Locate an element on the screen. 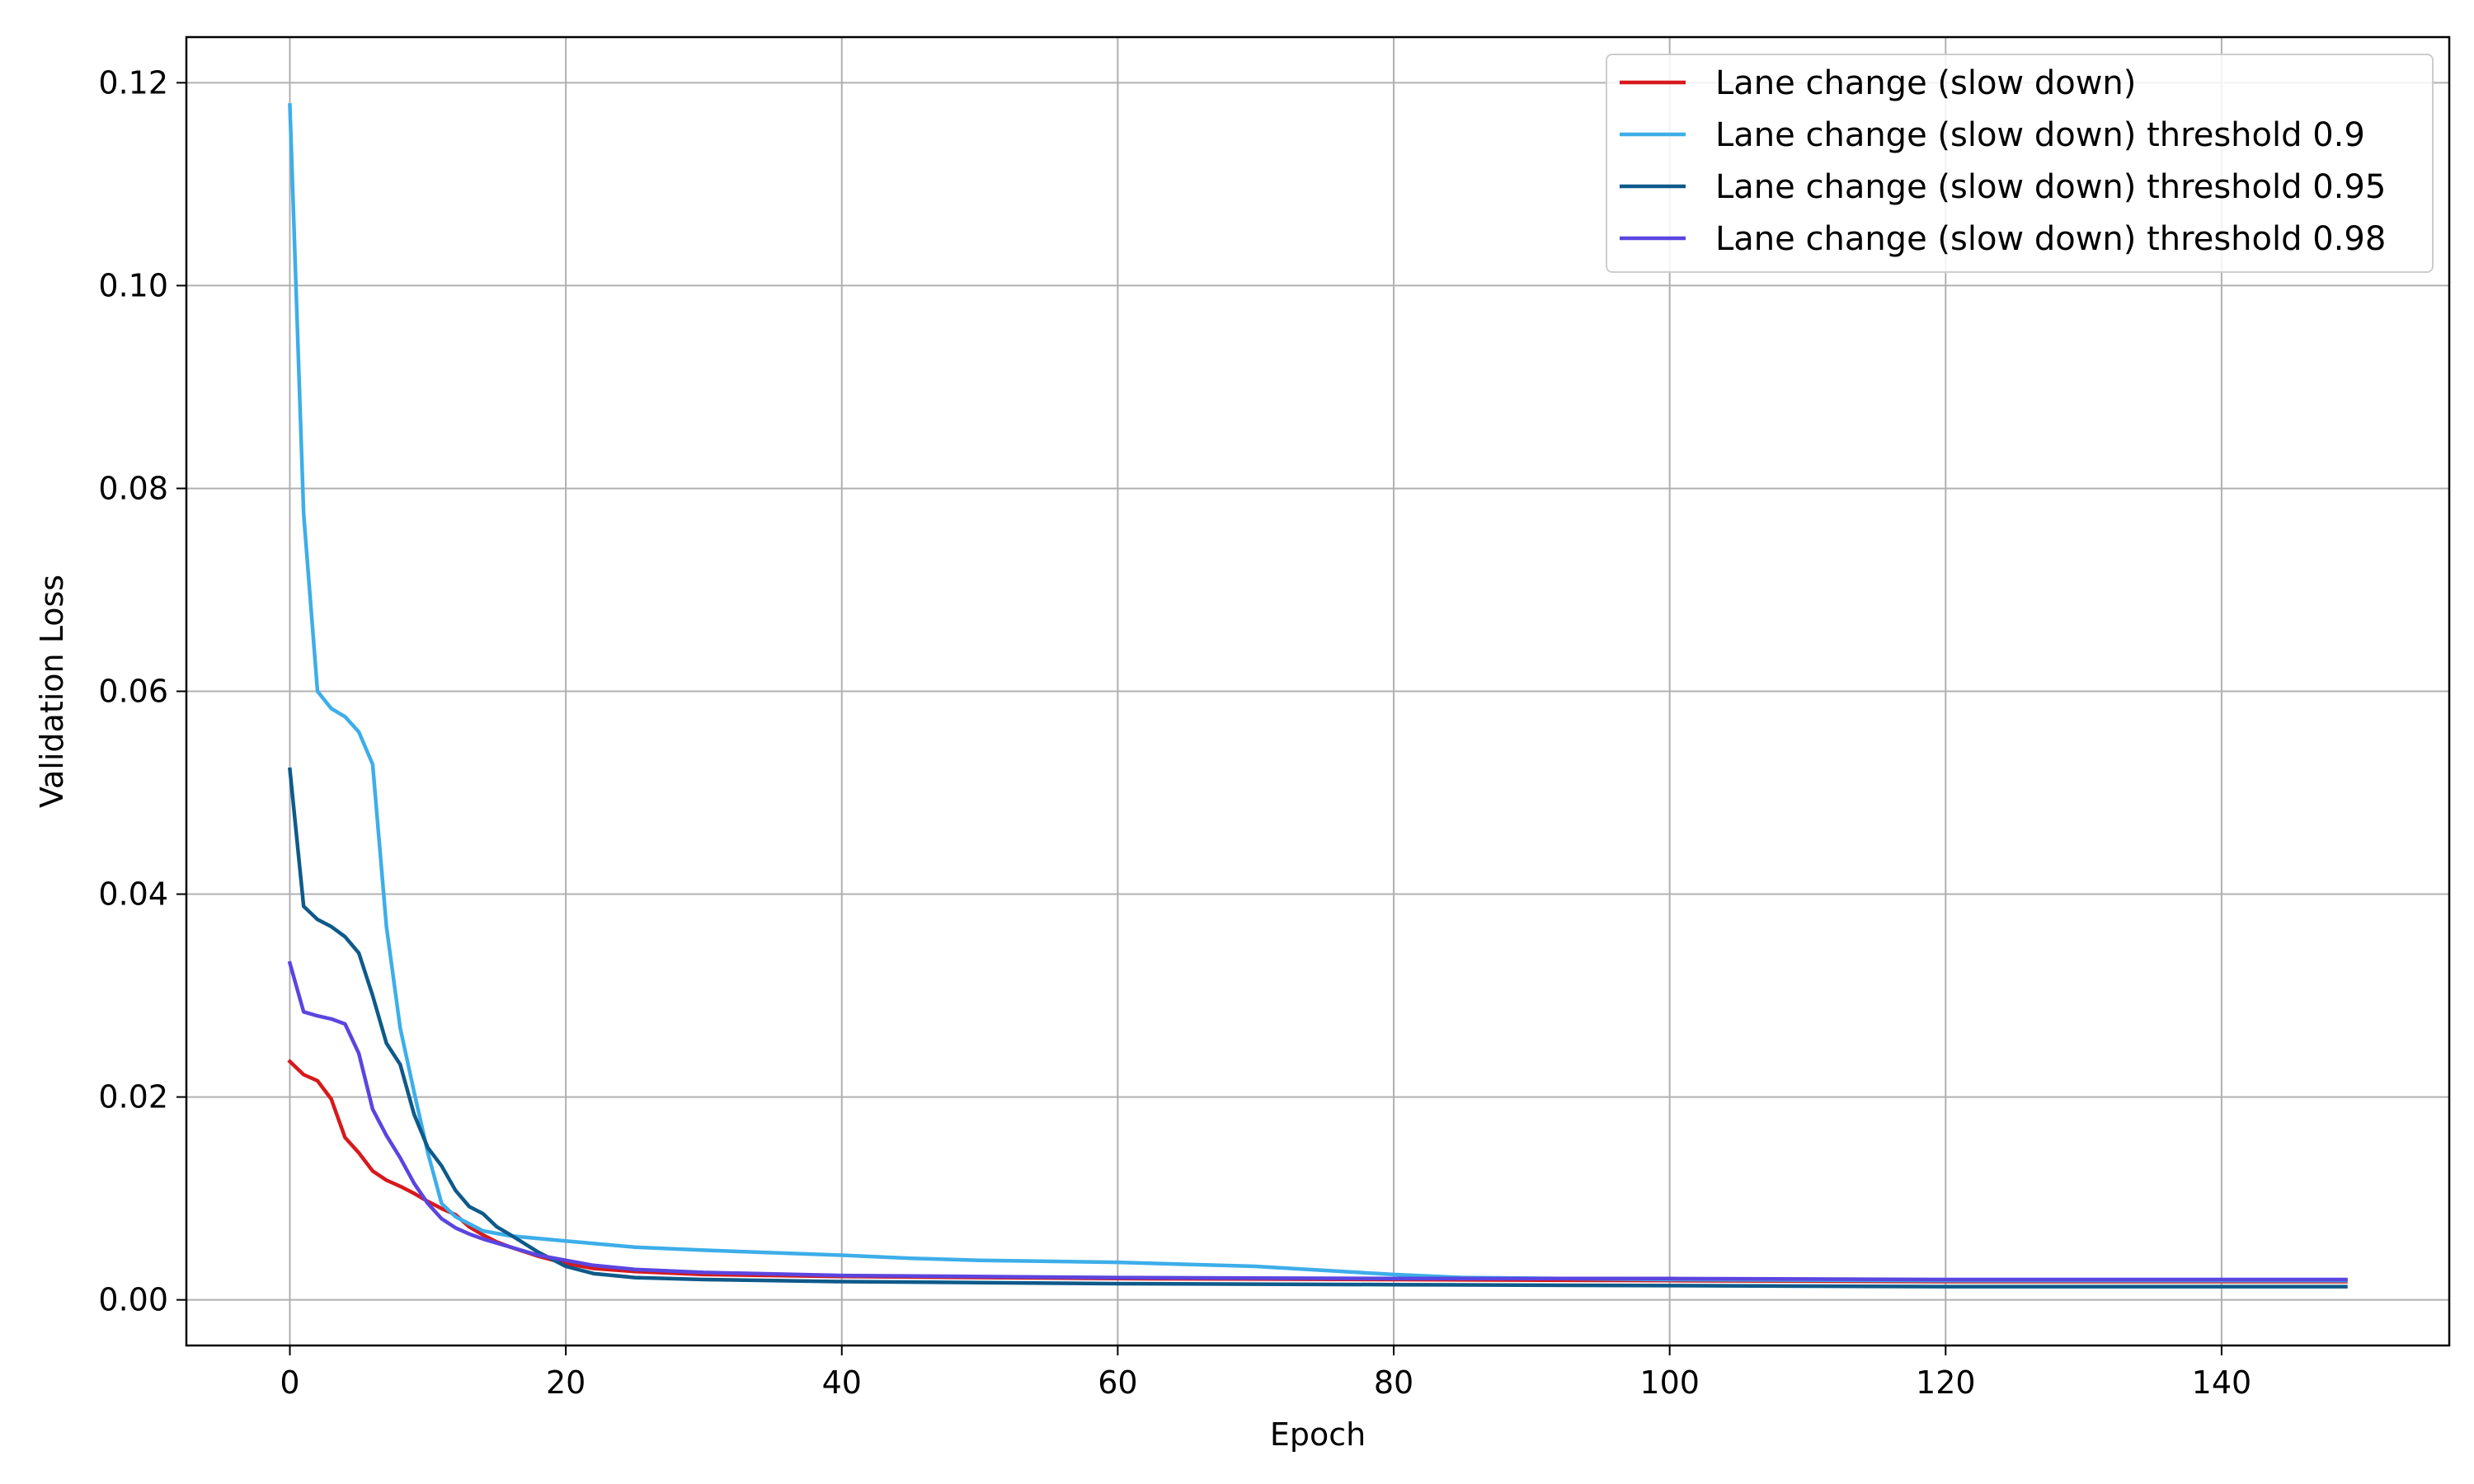 The height and width of the screenshot is (1484, 2474). x-tick-label: 120 is located at coordinates (1946, 1382).